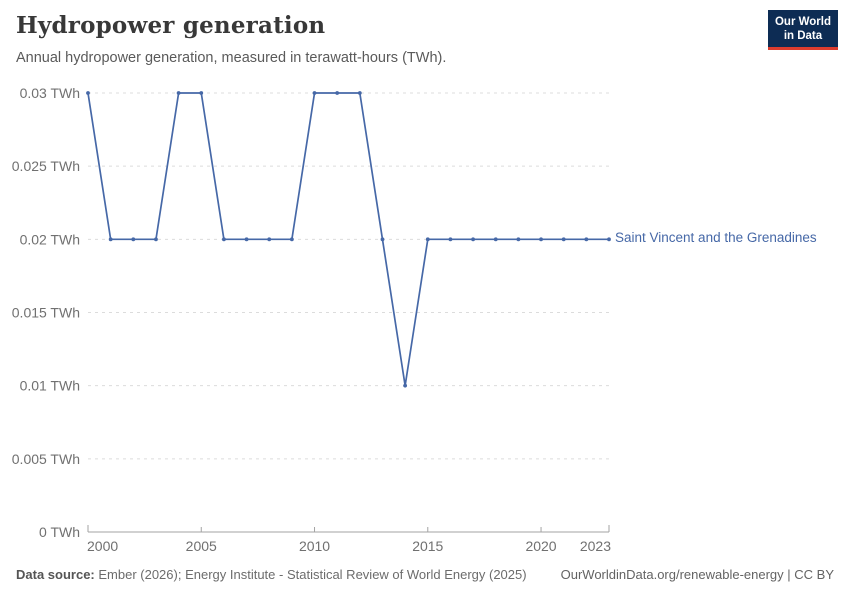  What do you see at coordinates (201, 546) in the screenshot?
I see `x-tick-label: 2005` at bounding box center [201, 546].